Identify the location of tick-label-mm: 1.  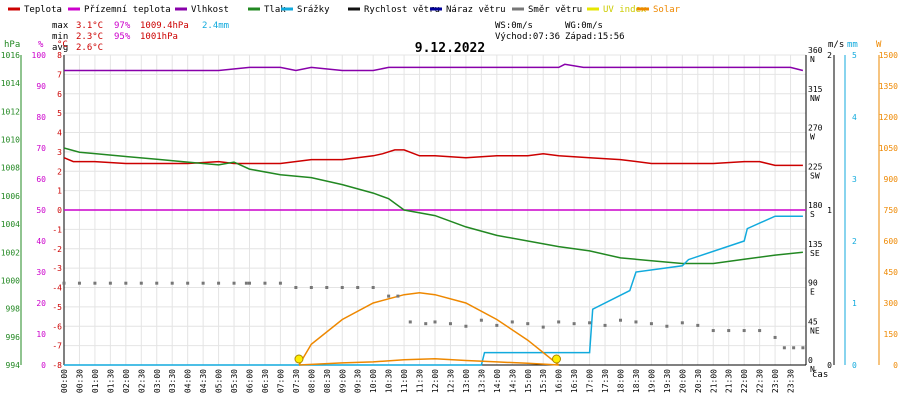
(854, 303).